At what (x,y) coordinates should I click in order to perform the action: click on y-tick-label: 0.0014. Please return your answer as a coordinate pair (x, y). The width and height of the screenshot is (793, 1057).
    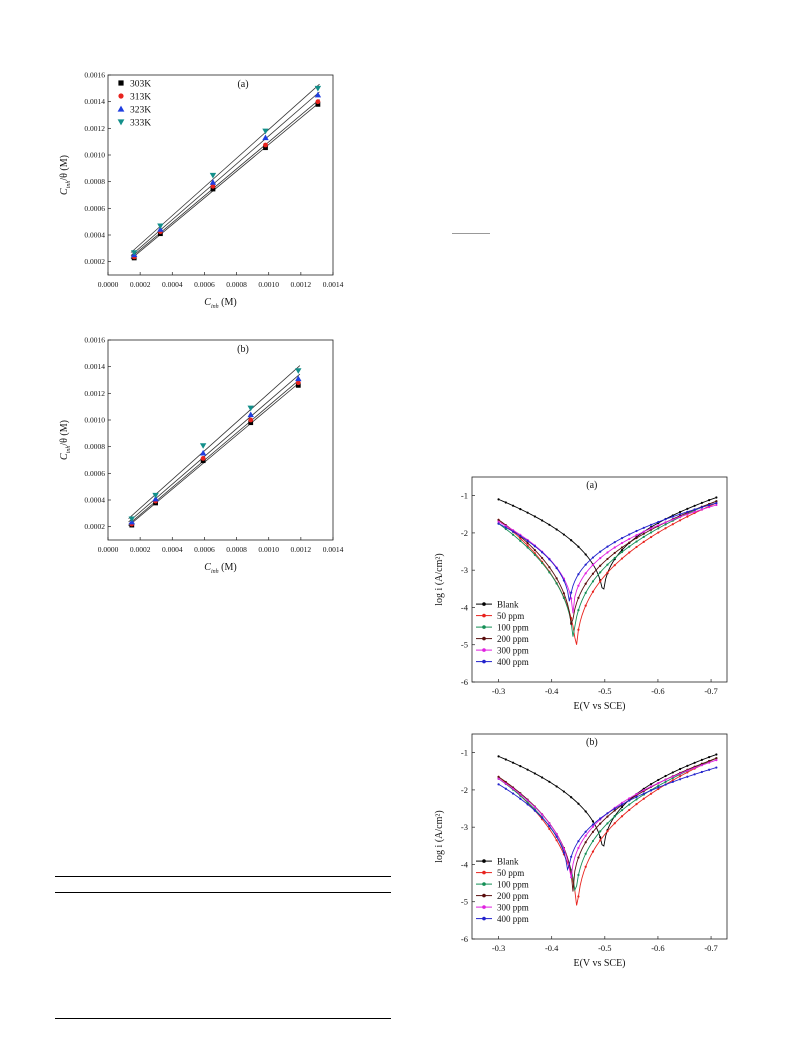
    Looking at the image, I should click on (94, 101).